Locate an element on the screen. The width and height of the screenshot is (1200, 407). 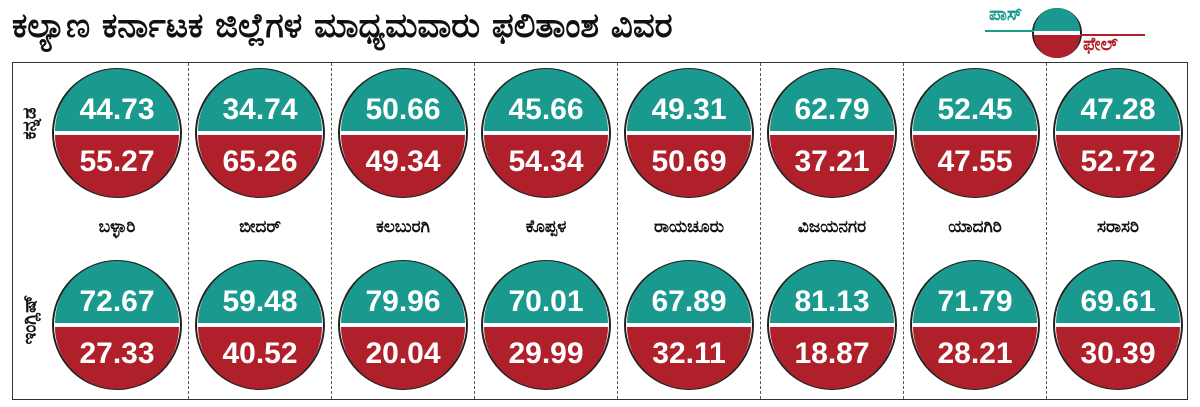
row-label-english: ಇಂಗ್ಲಿಷ್ is located at coordinates (30, 319).